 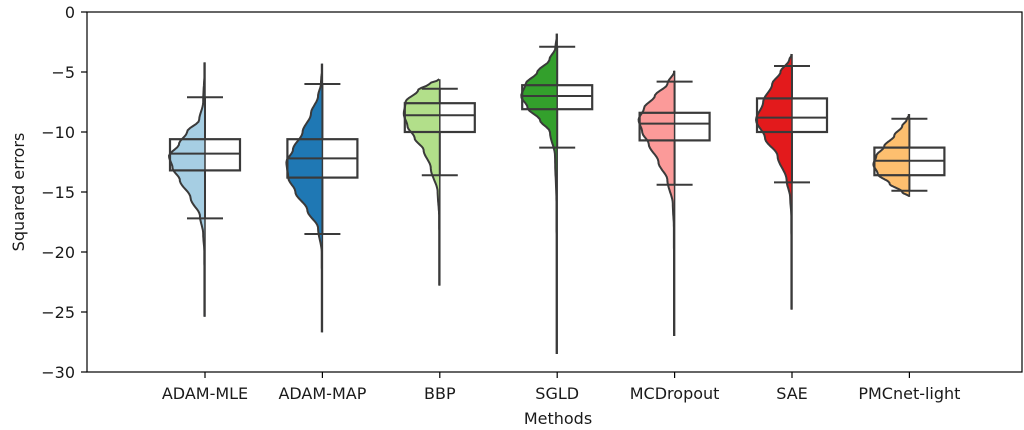 I want to click on box-sgld, so click(x=557, y=97).